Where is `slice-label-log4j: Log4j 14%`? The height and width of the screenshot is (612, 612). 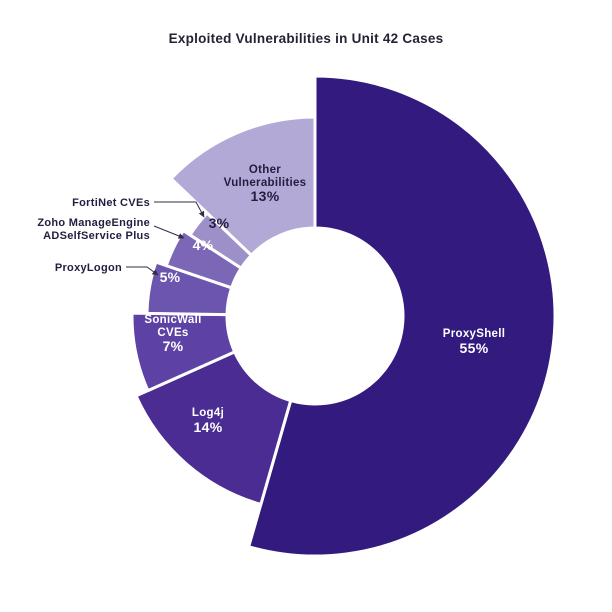
slice-label-log4j: Log4j 14% is located at coordinates (208, 421).